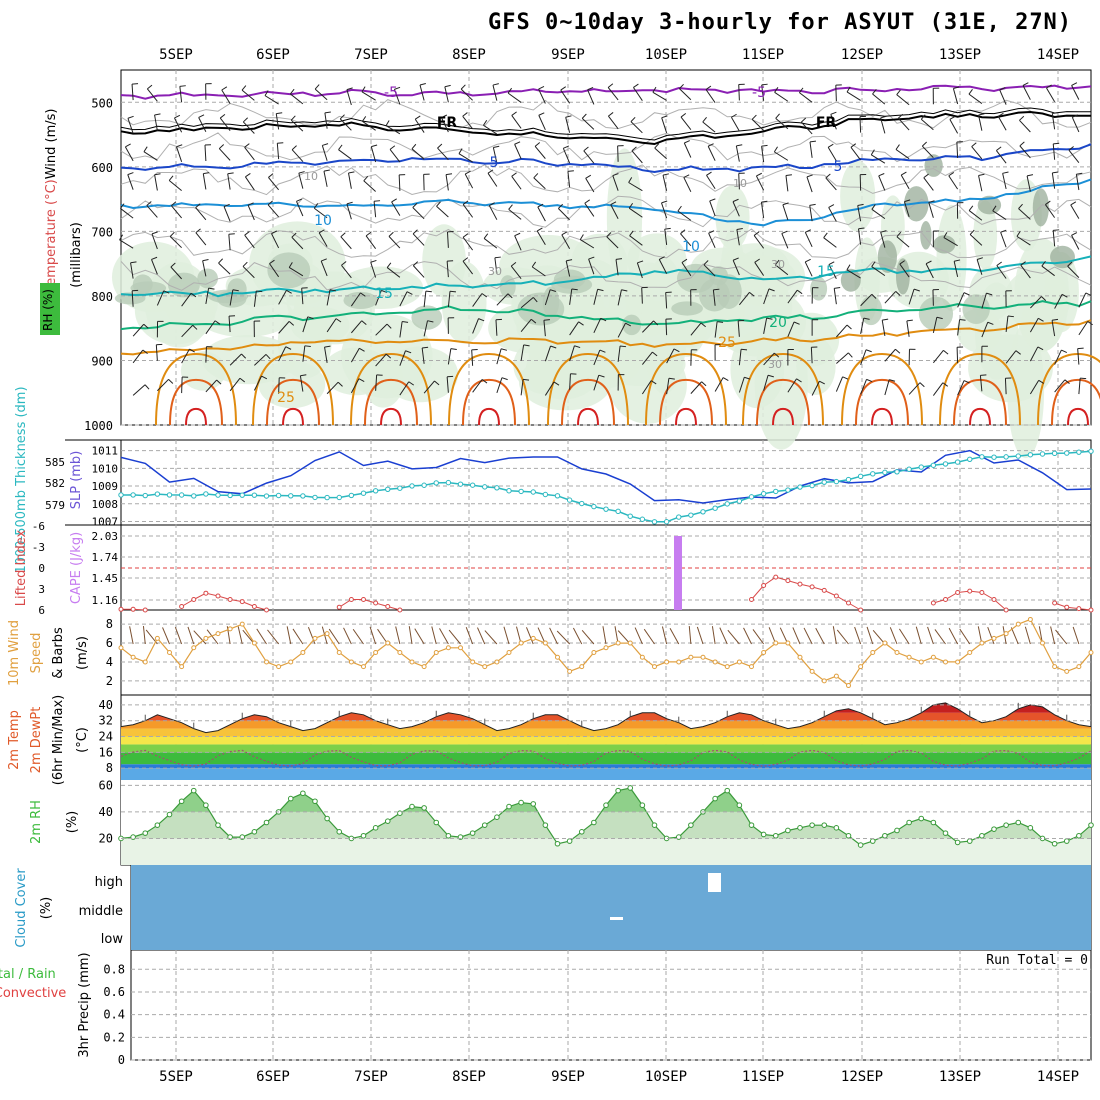 The width and height of the screenshot is (1100, 1100). I want to click on top-date-label: 13SEP, so click(960, 55).